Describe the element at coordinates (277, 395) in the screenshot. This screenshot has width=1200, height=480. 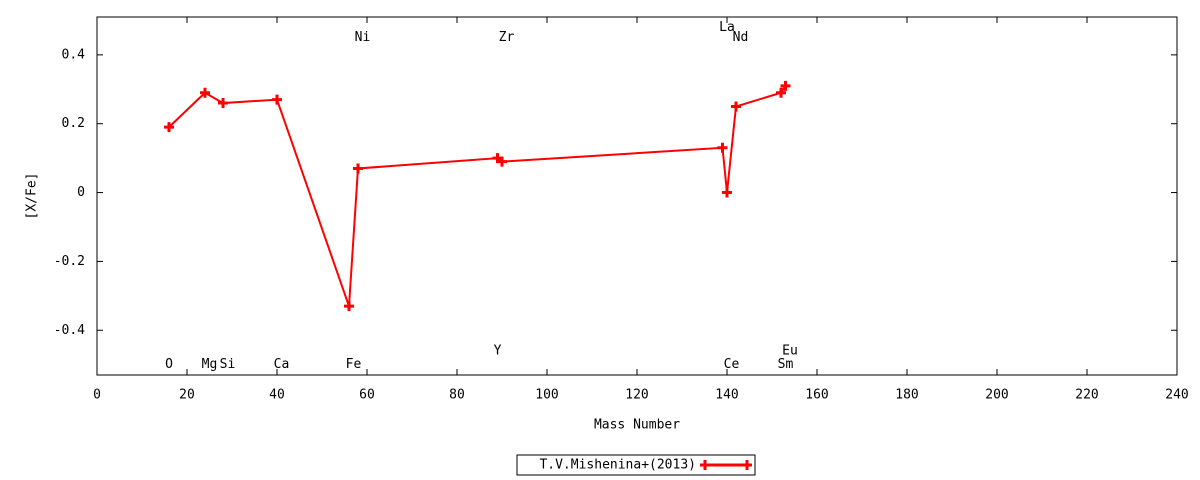
I see `x-tick-label: 40` at that location.